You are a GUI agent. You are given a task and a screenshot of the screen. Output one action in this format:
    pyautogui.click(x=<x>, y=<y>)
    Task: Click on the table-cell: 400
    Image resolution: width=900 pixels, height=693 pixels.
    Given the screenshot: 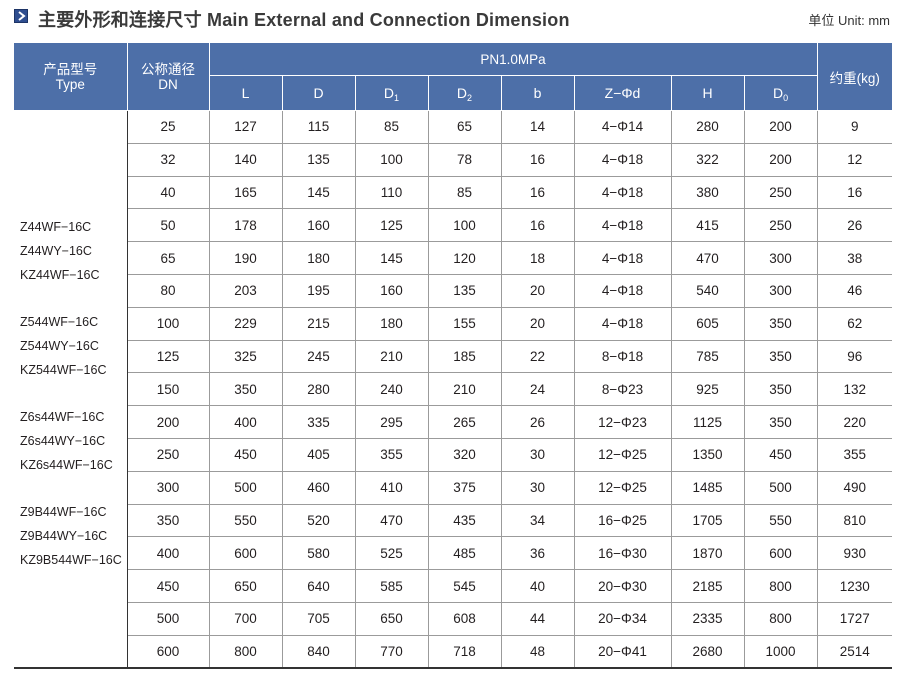 What is the action you would take?
    pyautogui.click(x=245, y=422)
    